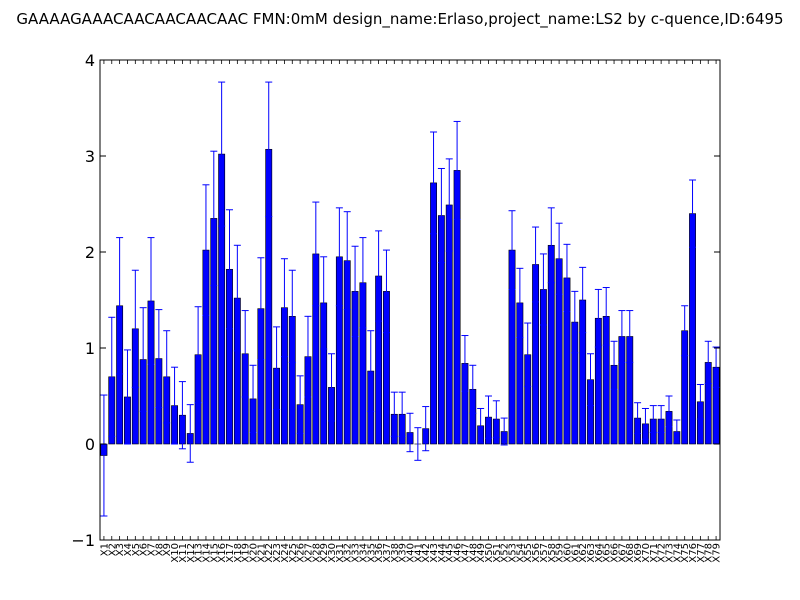 This screenshot has height=600, width=800. What do you see at coordinates (348, 553) in the screenshot?
I see `xtick-label-X32: X32` at bounding box center [348, 553].